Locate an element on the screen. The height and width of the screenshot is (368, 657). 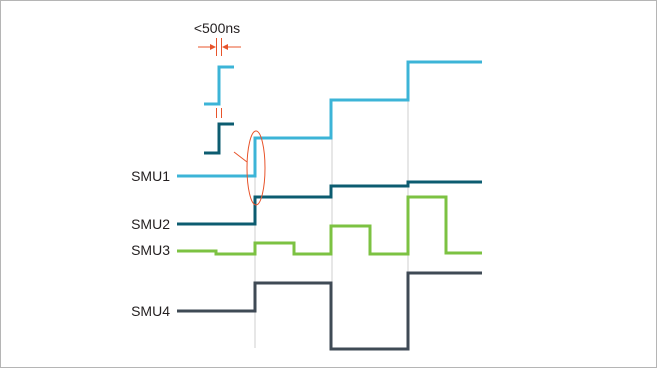
timing-arrow-left-head is located at coordinates (213, 47).